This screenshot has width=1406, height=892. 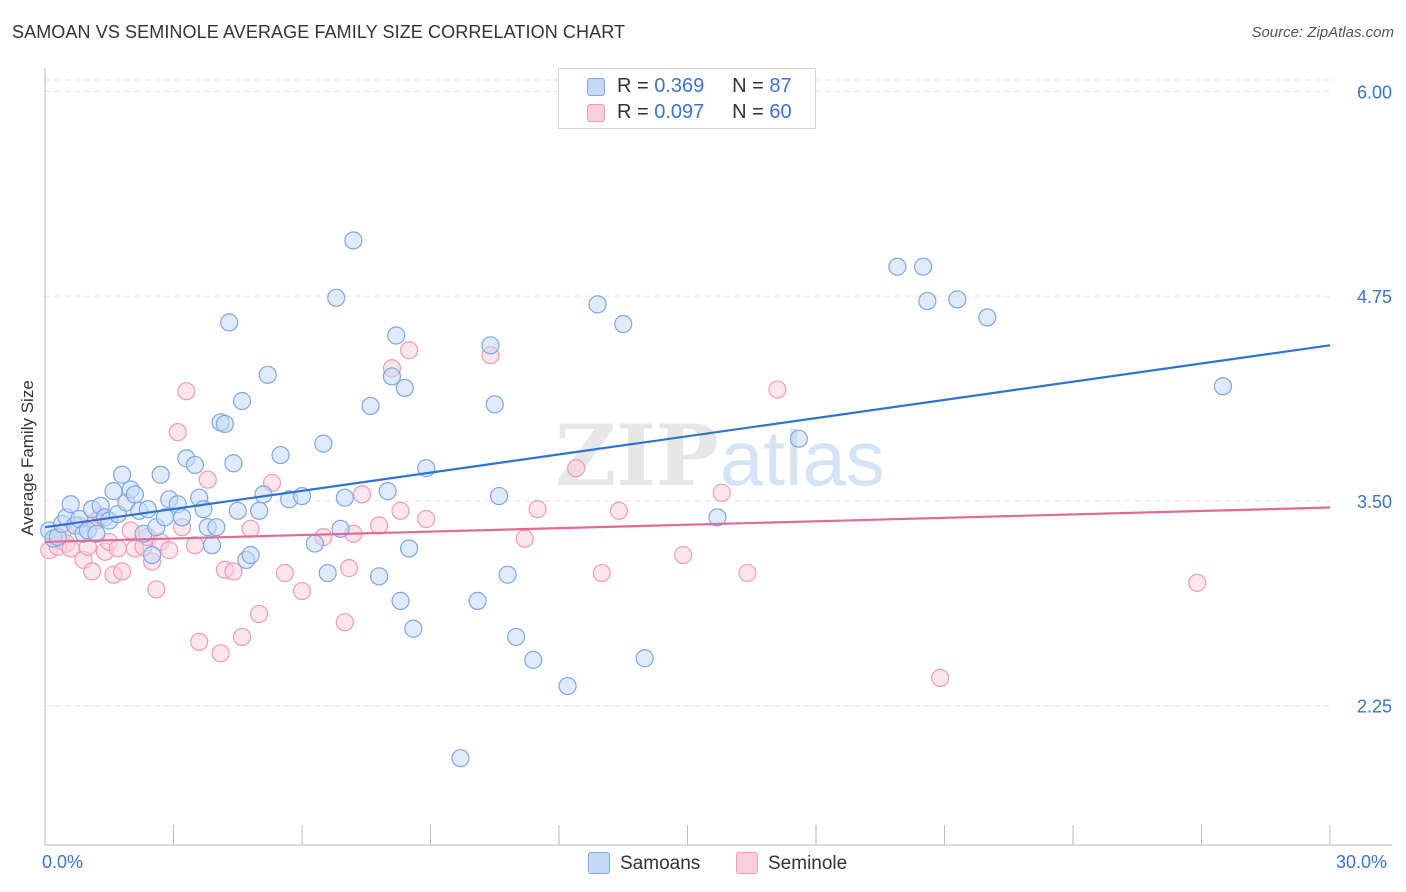 What do you see at coordinates (687, 525) in the screenshot?
I see `seminole-trend-line` at bounding box center [687, 525].